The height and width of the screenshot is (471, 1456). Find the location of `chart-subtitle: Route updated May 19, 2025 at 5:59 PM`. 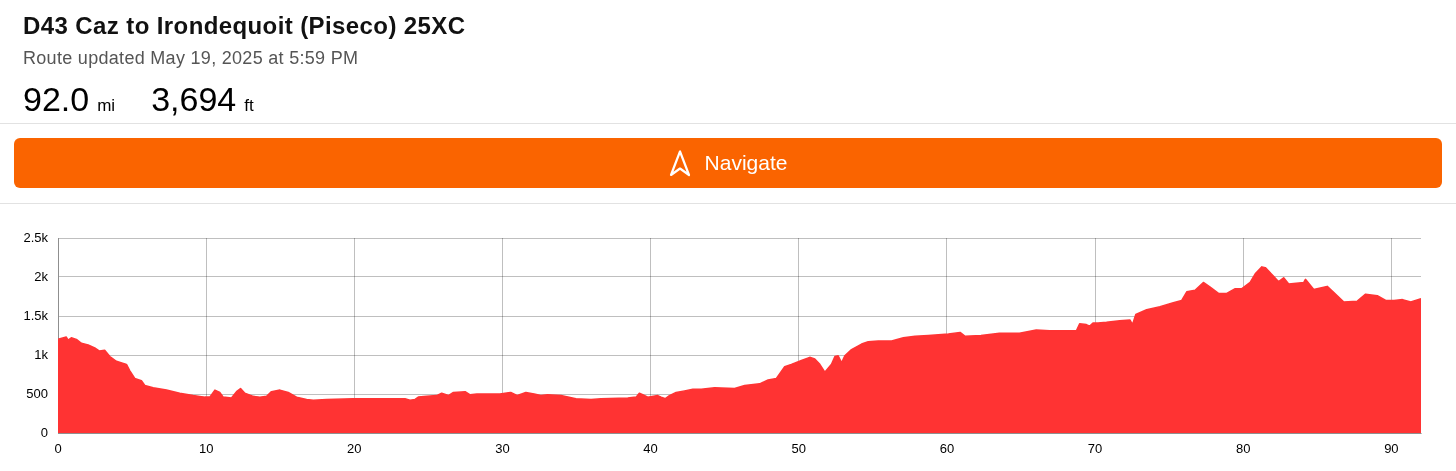

chart-subtitle: Route updated May 19, 2025 at 5:59 PM is located at coordinates (191, 58).